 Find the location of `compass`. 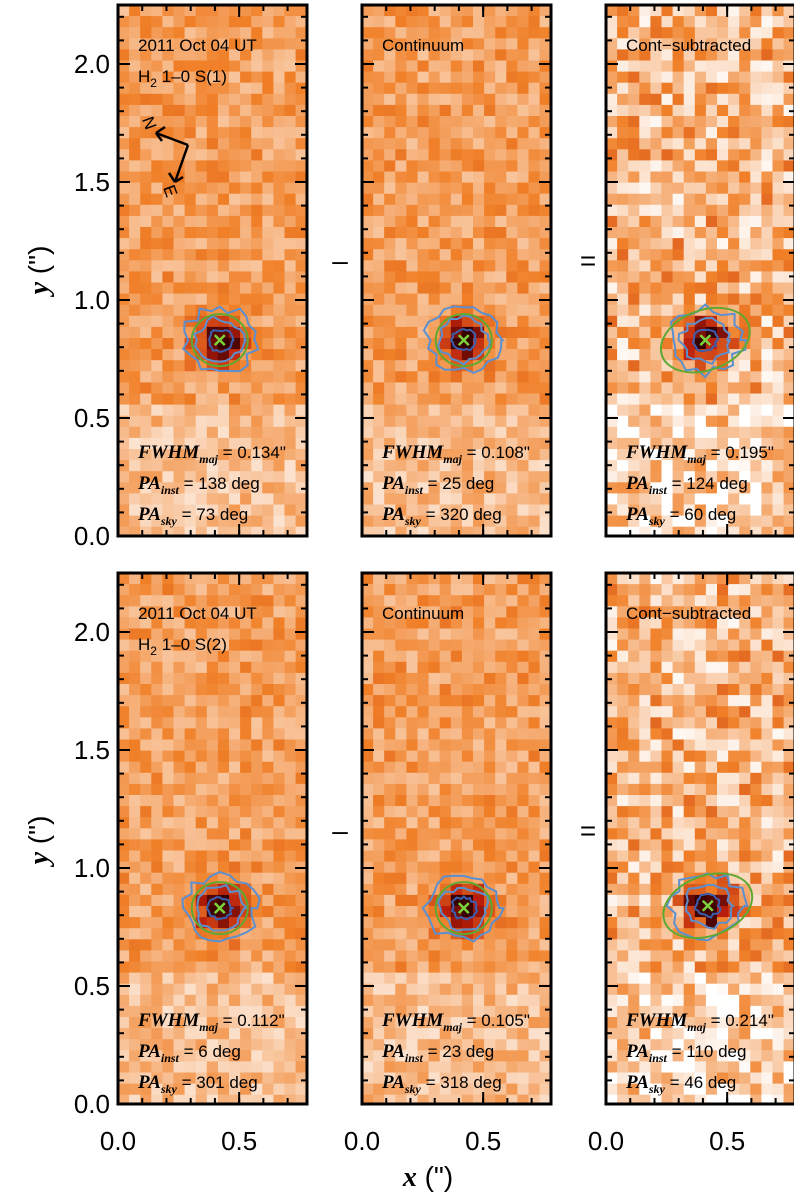

compass is located at coordinates (172, 154).